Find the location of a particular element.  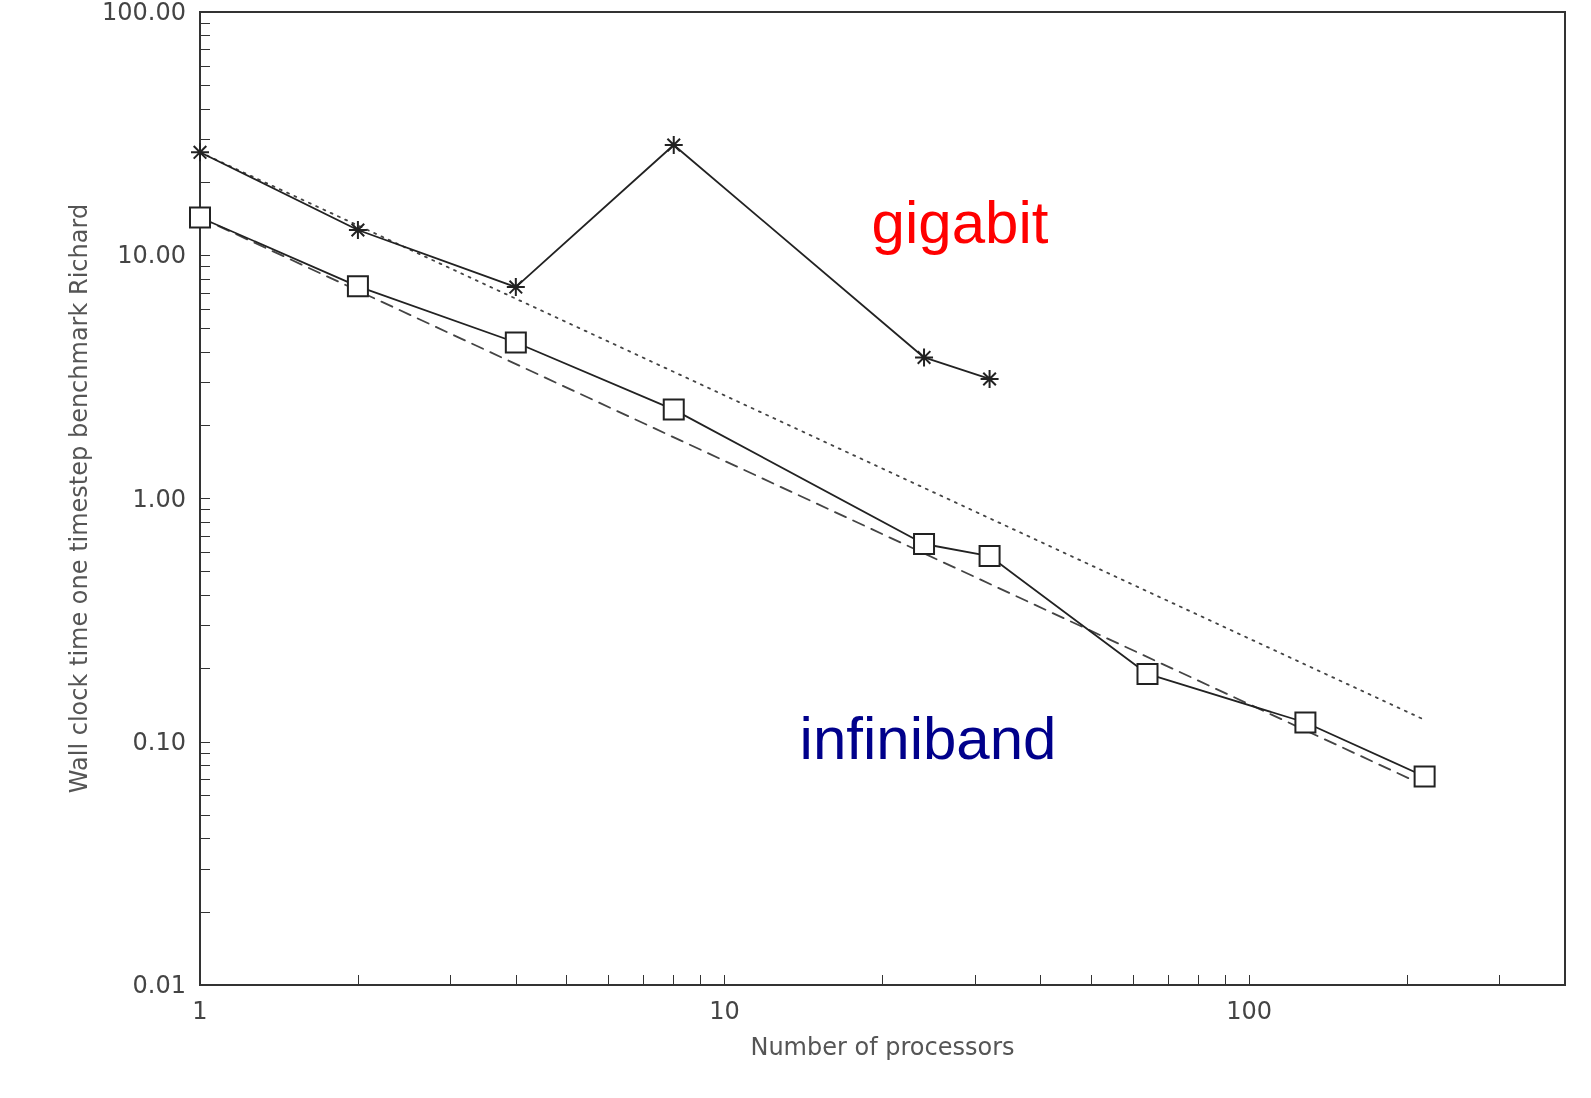

y-axis-title: Wall clock time one timestep benchmark Richard is located at coordinates (79, 498).